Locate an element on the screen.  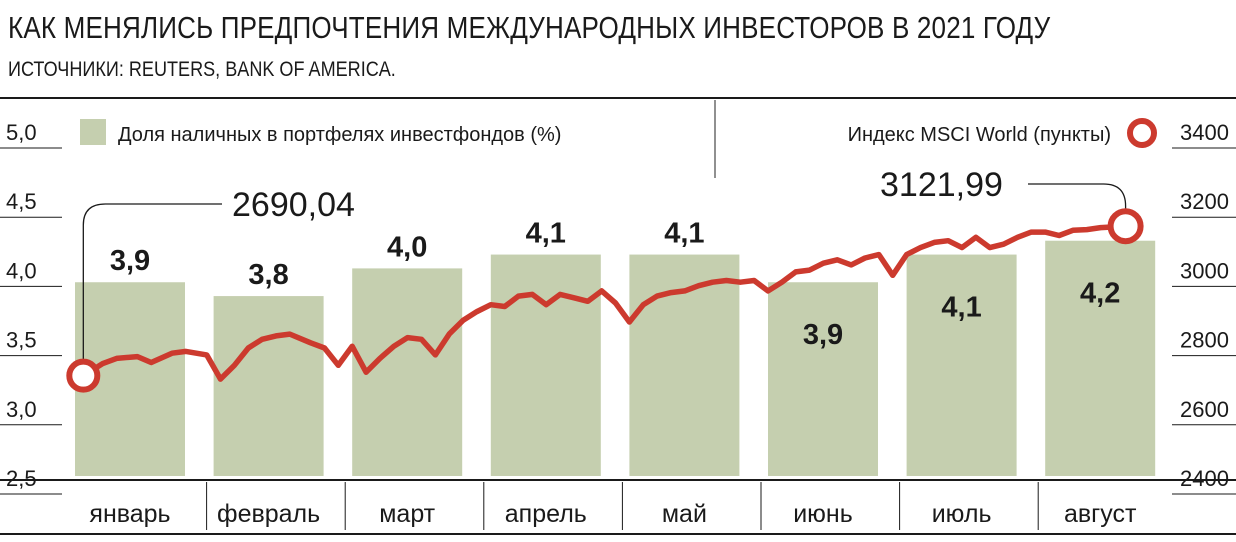
right-tick-label: 3000 is located at coordinates (1204, 270).